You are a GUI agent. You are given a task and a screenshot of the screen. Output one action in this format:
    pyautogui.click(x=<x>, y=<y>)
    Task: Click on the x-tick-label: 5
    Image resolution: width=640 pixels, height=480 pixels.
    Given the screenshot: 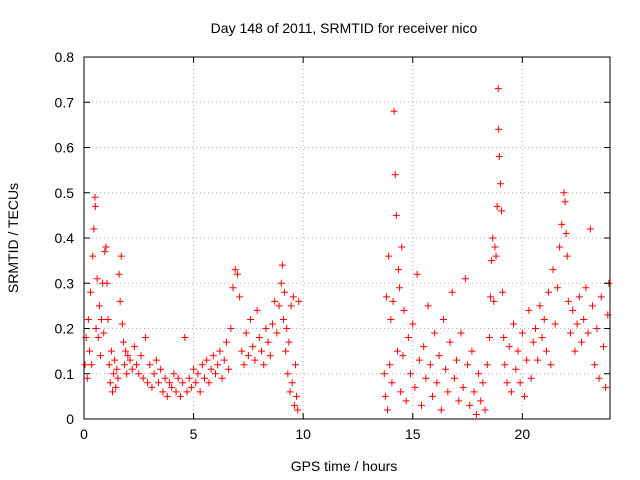 What is the action you would take?
    pyautogui.click(x=194, y=434)
    